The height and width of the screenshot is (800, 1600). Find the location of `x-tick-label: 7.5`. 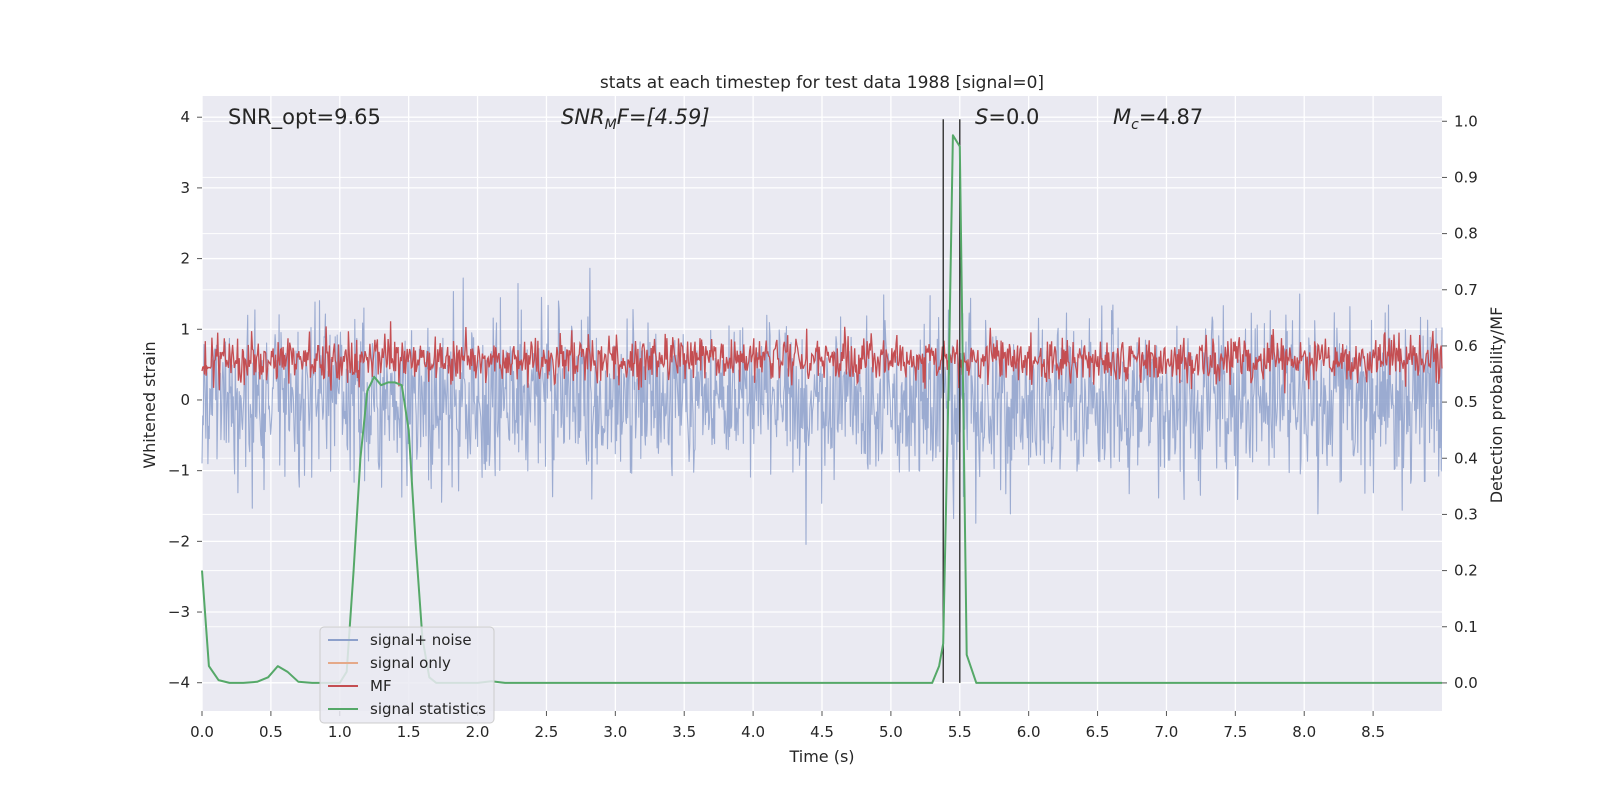

x-tick-label: 7.5 is located at coordinates (1235, 732).